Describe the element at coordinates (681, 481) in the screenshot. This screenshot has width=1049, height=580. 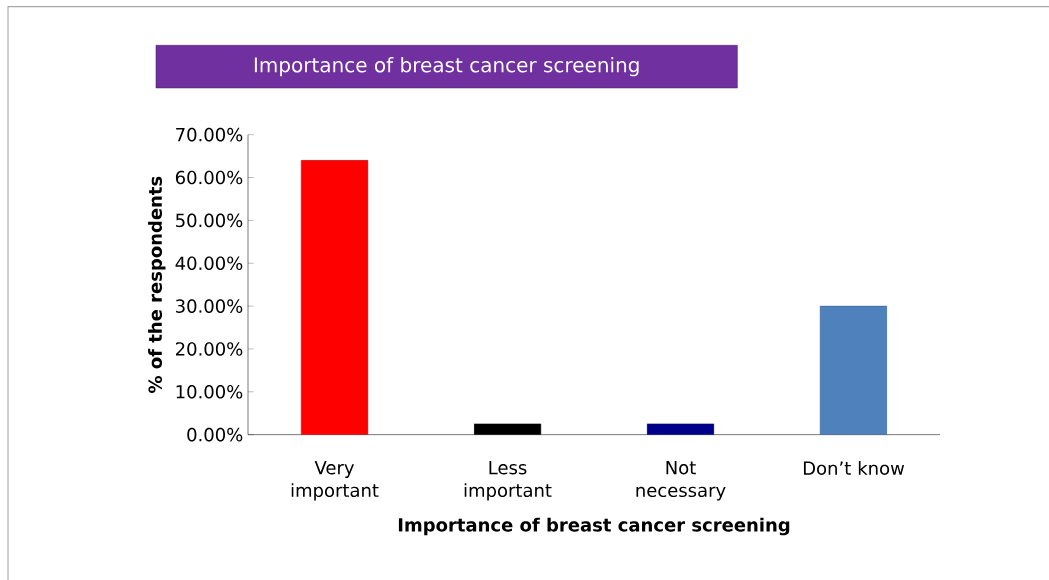
I see `x-tick-label: Not necessary` at that location.